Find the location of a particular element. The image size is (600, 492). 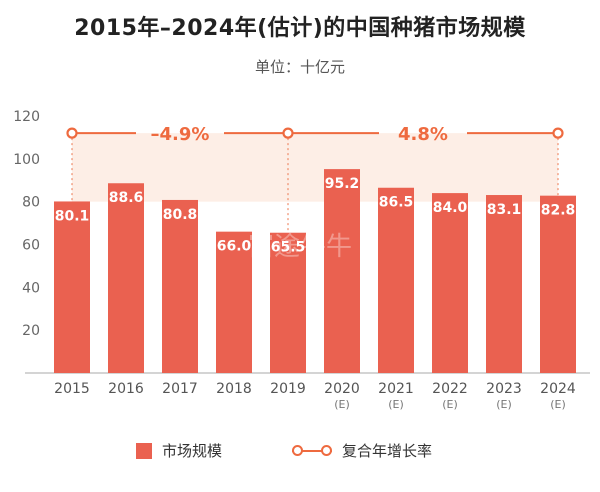

x-tick-label: 2016 is located at coordinates (126, 389).